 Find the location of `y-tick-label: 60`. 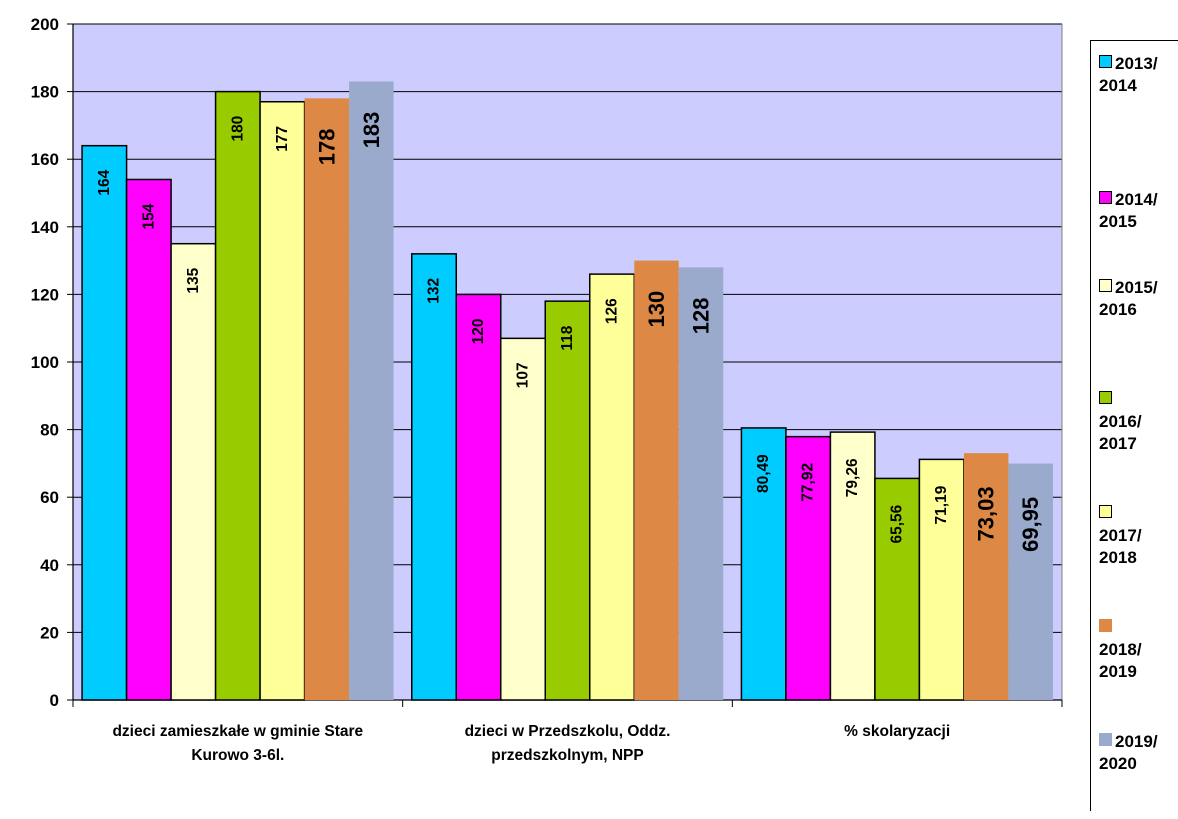

y-tick-label: 60 is located at coordinates (49, 497).